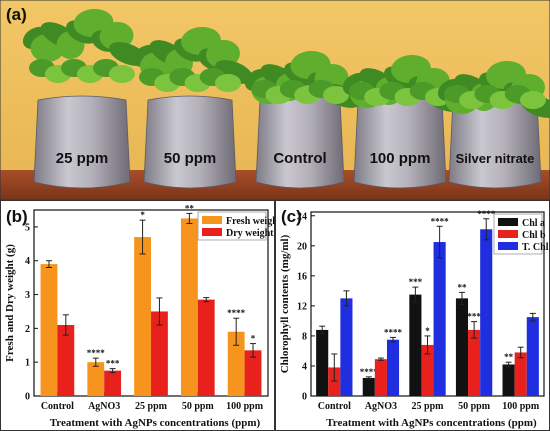  Describe the element at coordinates (27, 295) in the screenshot. I see `y-tick-label: 3` at that location.